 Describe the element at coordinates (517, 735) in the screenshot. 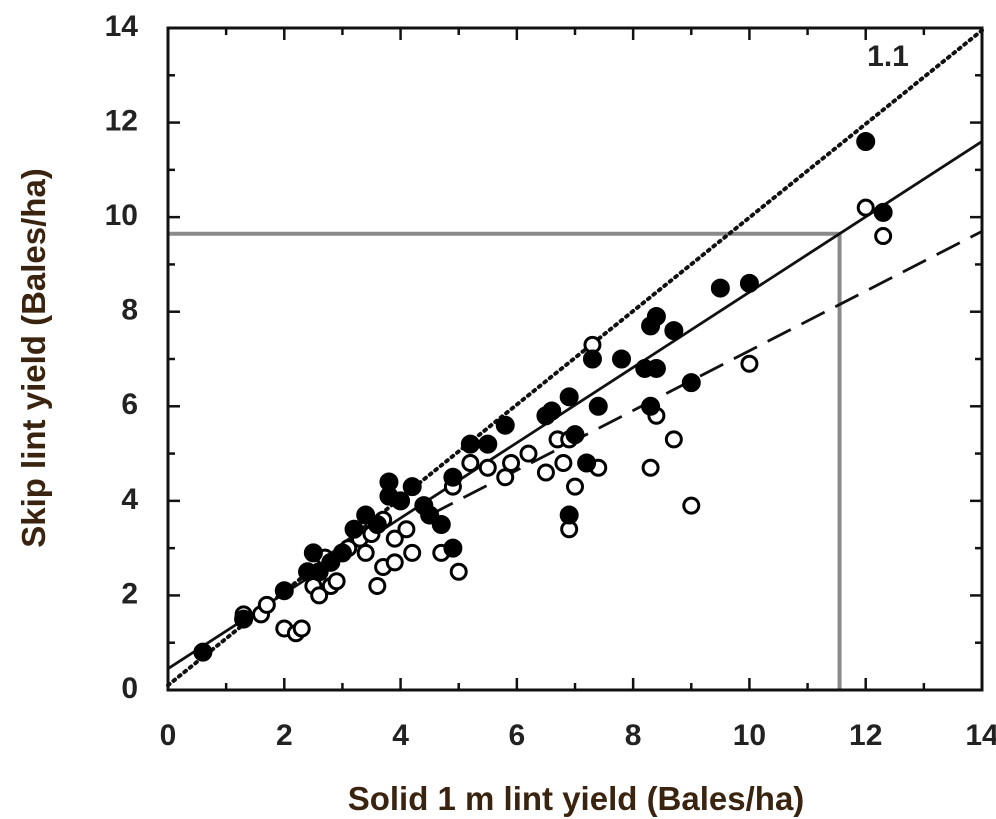

I see `x-tick-label: 6` at that location.